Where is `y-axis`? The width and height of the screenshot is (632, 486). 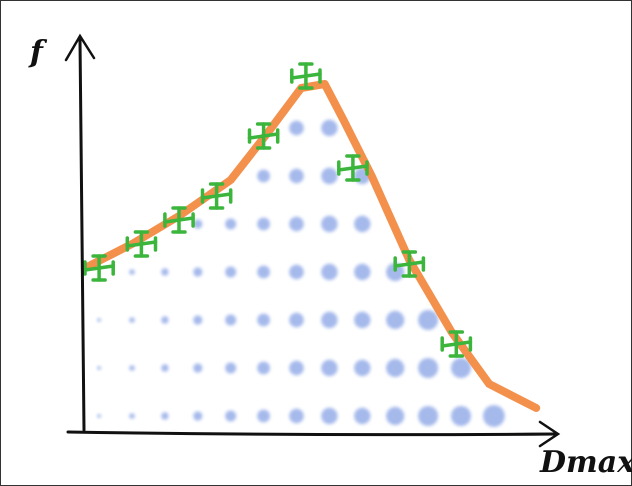 y-axis is located at coordinates (82, 235).